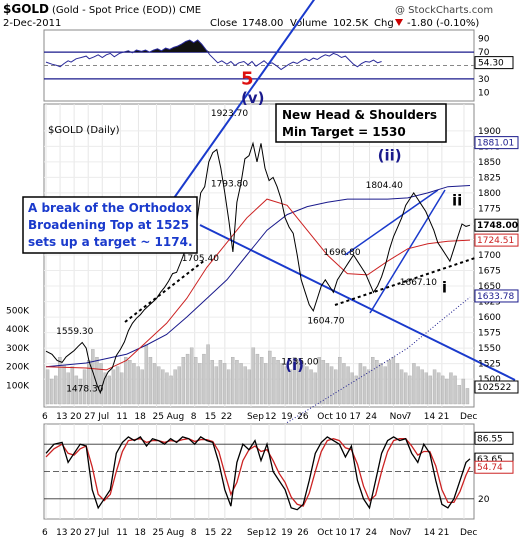 This screenshot has width=520, height=544. I want to click on price-tick-label: 1775, so click(489, 209).